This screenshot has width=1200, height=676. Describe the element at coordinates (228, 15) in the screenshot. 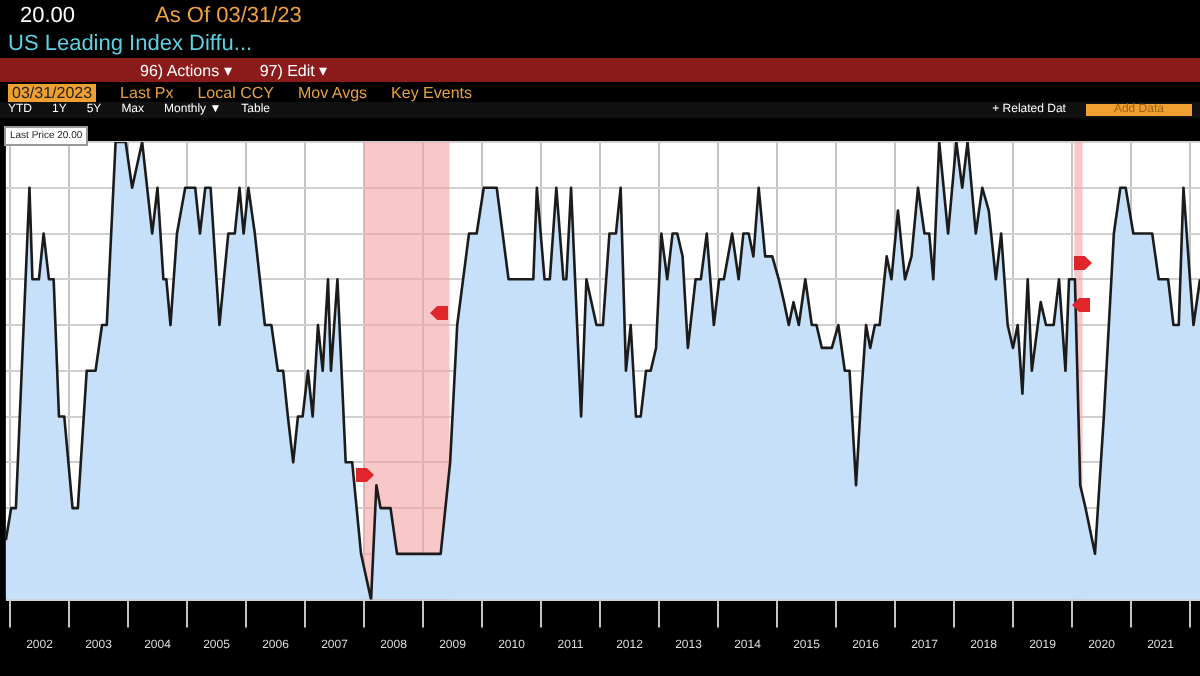

I see `text: As Of 03/31/23` at that location.